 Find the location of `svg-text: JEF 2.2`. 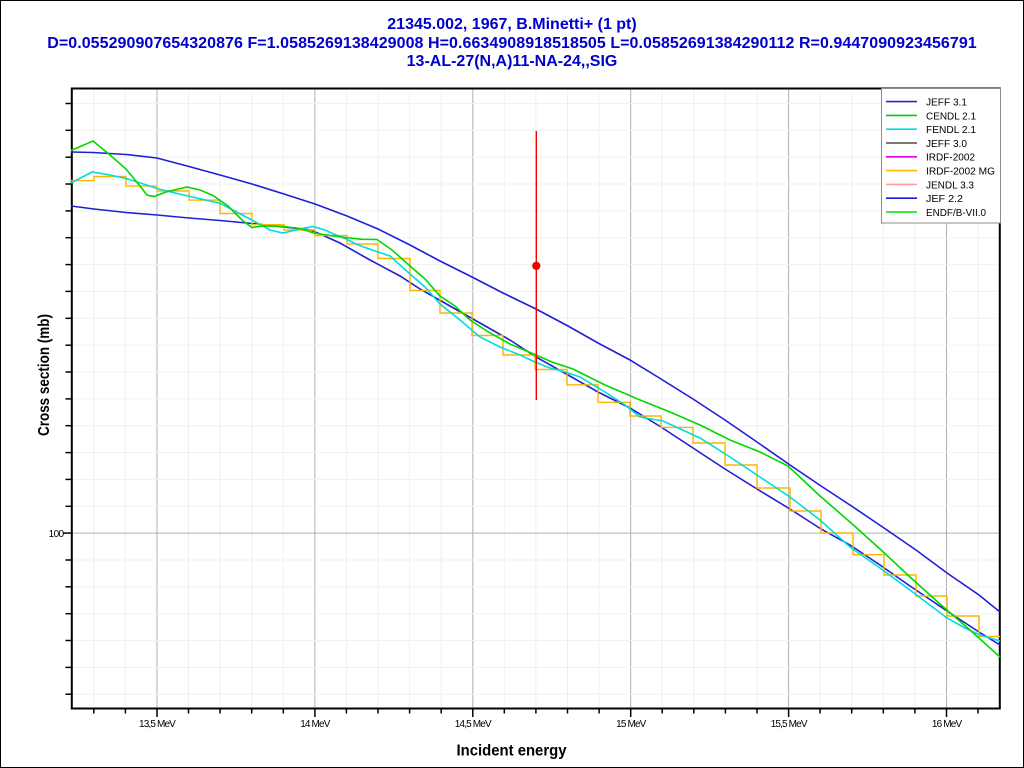

svg-text: JEF 2.2 is located at coordinates (944, 199).